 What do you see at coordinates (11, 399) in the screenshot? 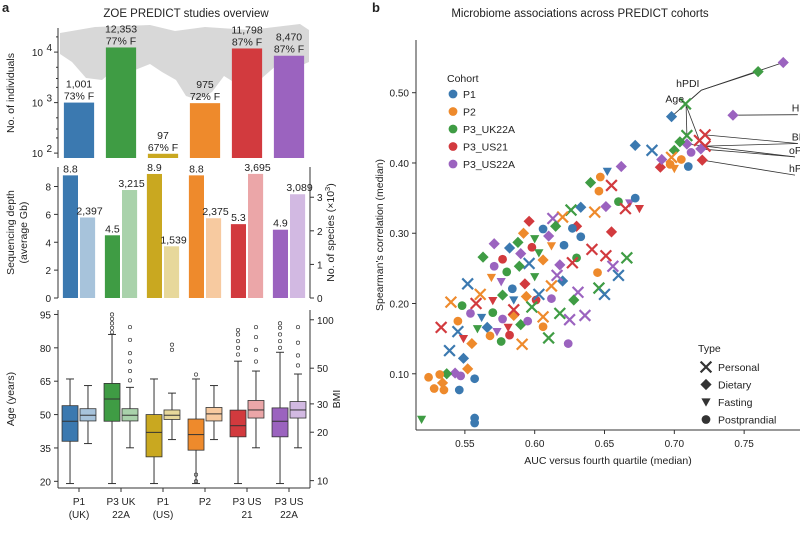
I see `age-axis-label: Age (years)` at bounding box center [11, 399].